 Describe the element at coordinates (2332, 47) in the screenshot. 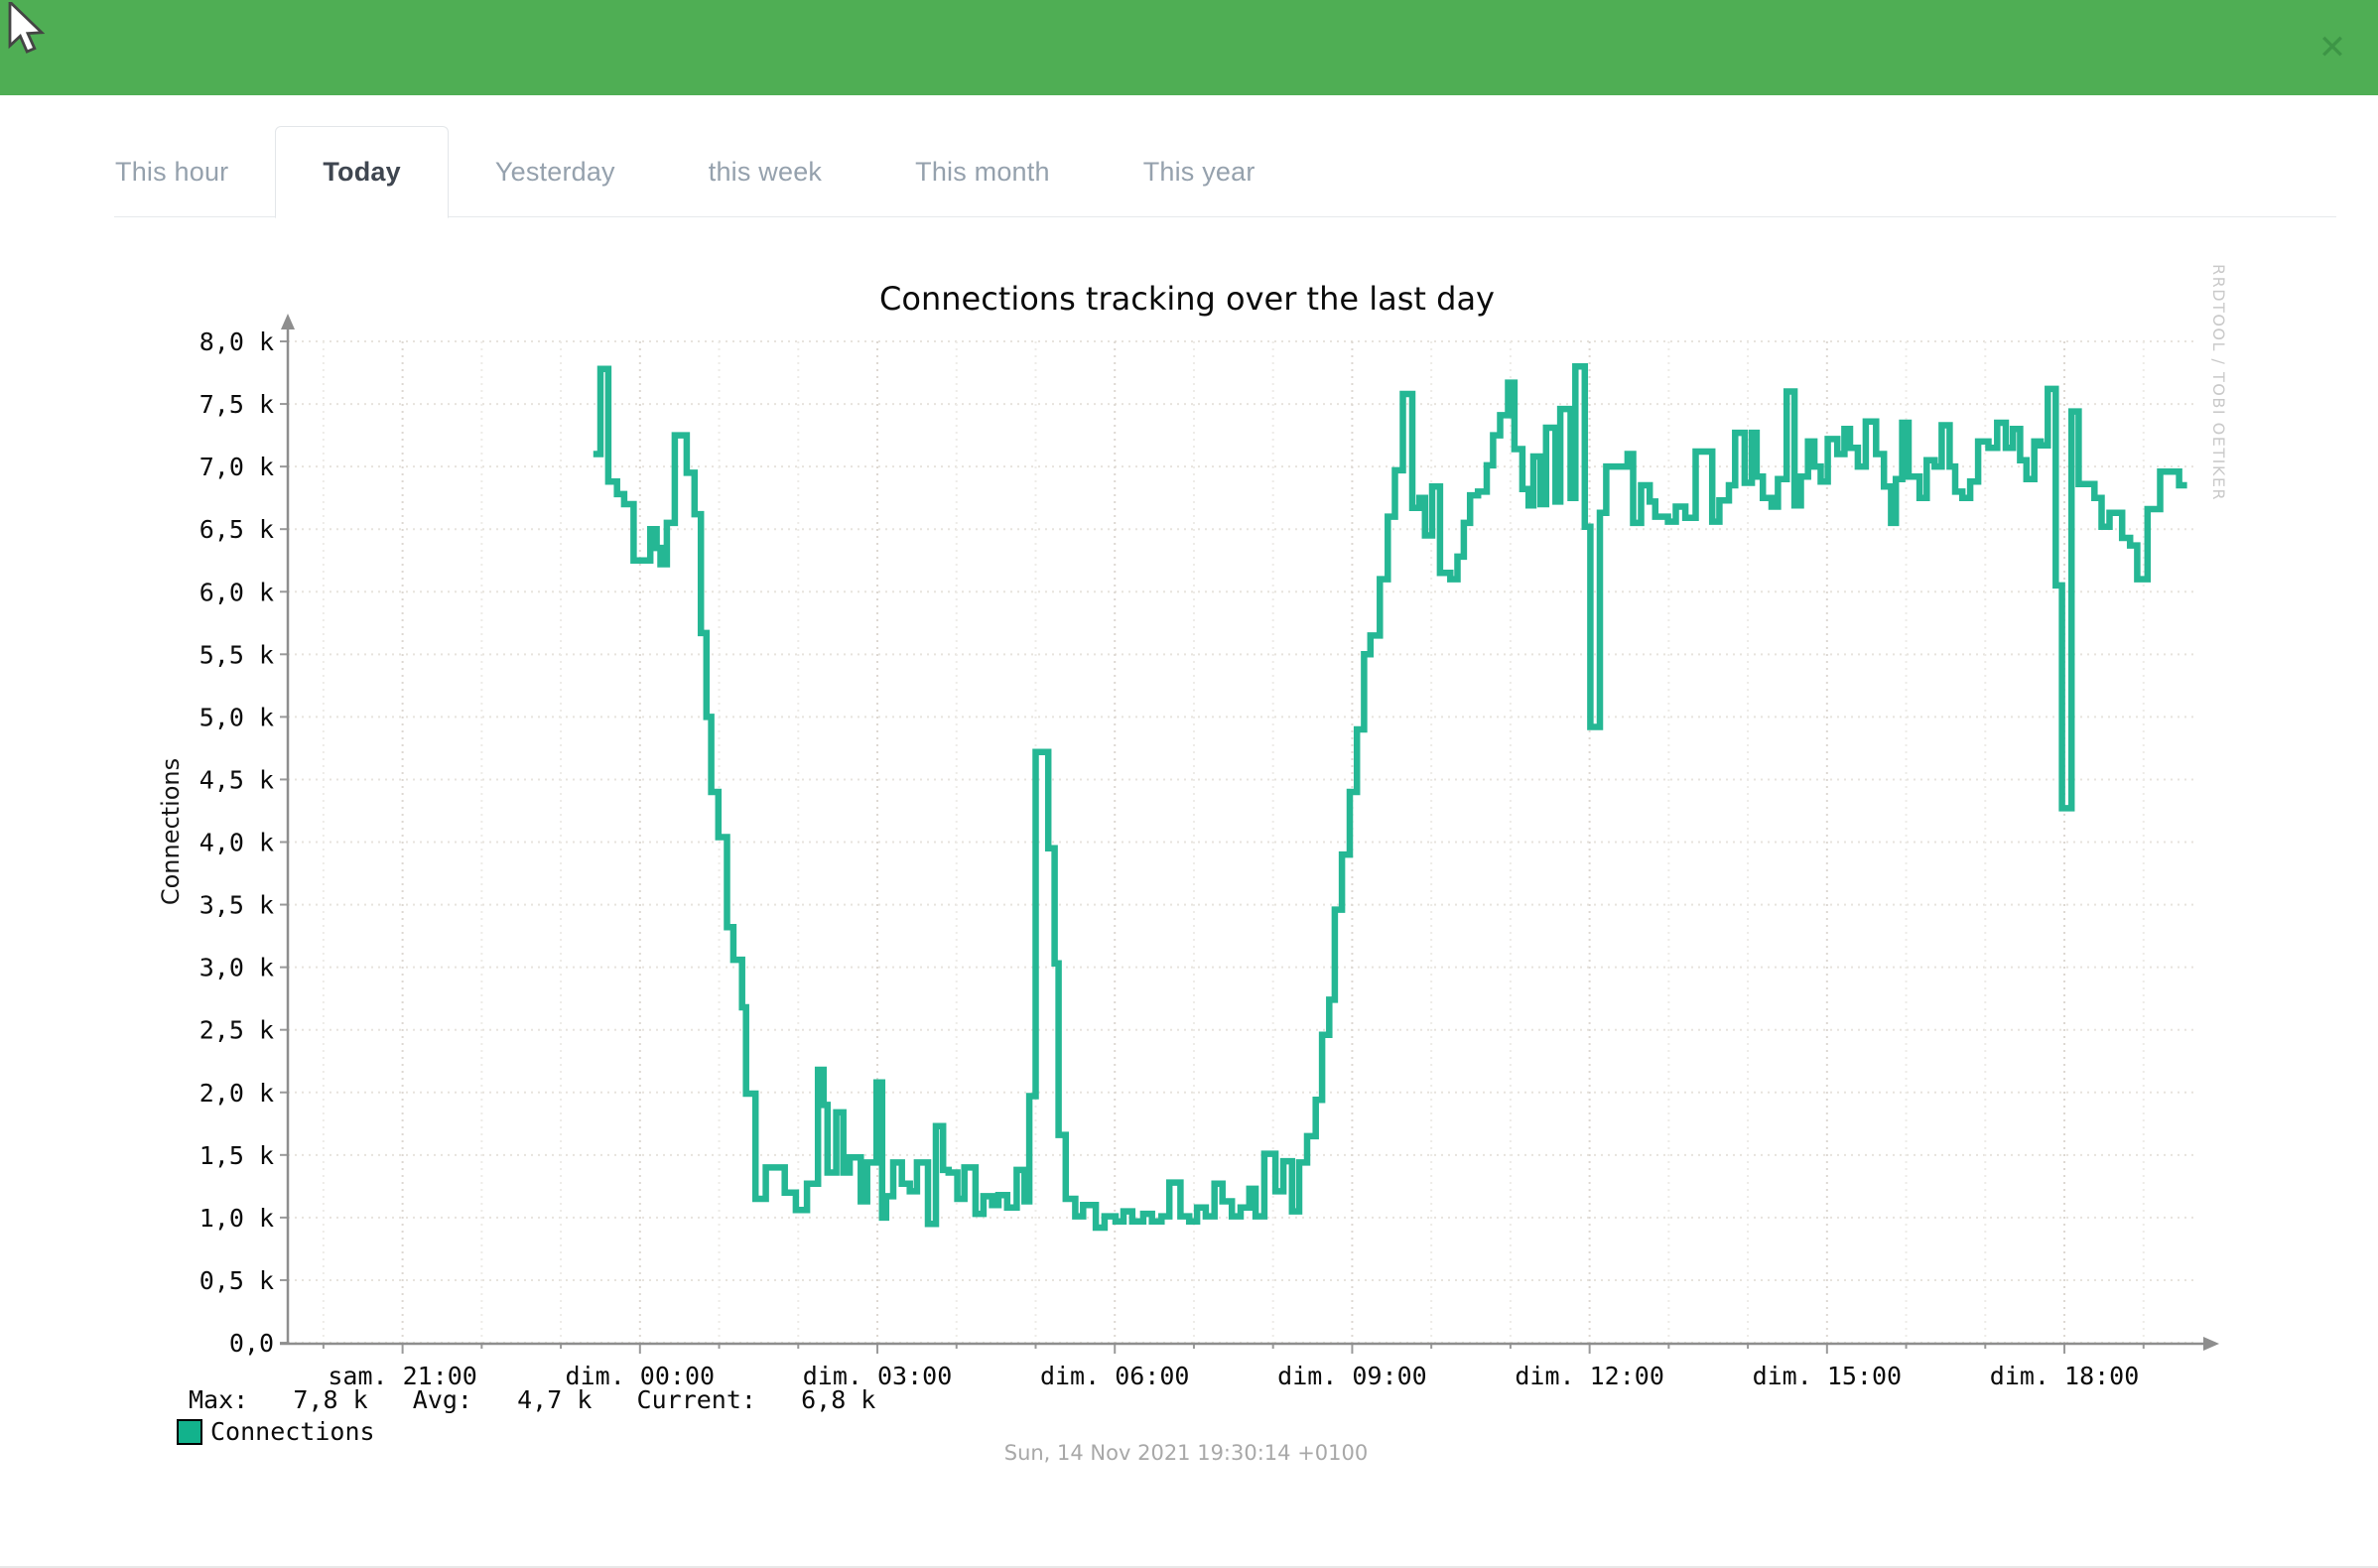

I see `close-icon: ✕` at that location.